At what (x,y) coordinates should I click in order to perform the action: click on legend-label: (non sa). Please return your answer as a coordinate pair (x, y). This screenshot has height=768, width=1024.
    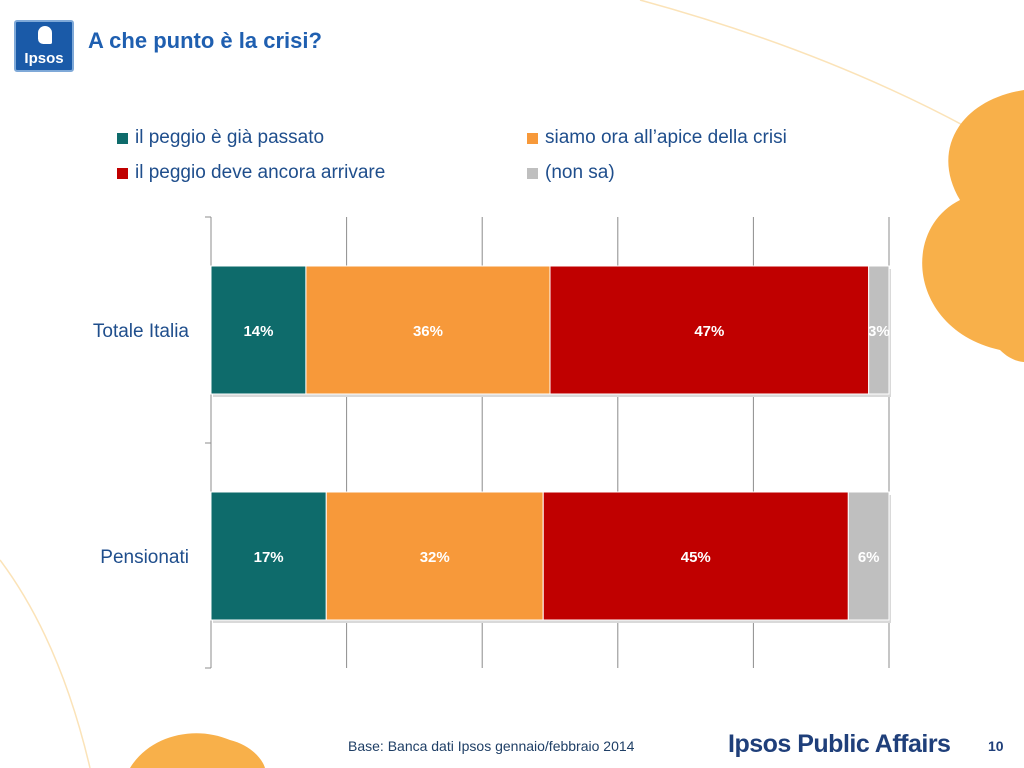
    Looking at the image, I should click on (580, 172).